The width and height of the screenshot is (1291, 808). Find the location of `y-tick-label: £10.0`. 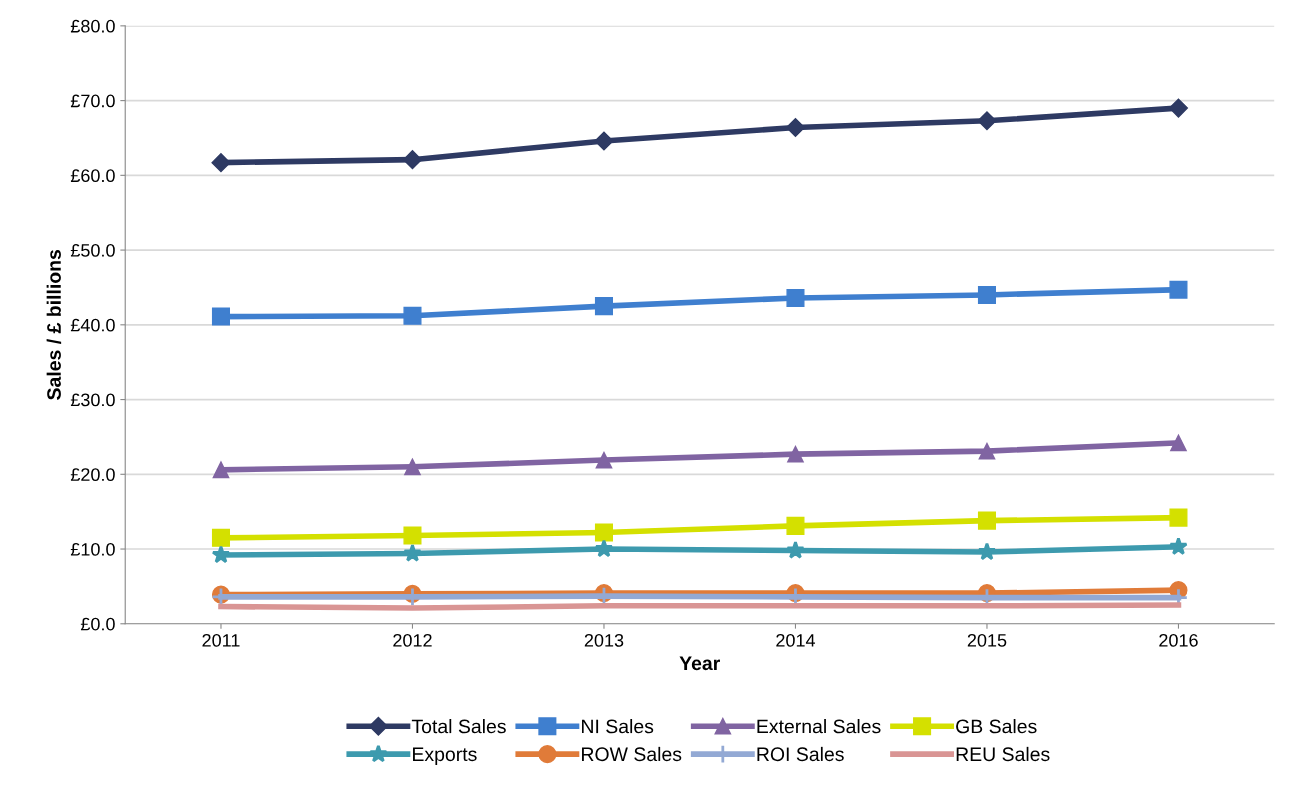

y-tick-label: £10.0 is located at coordinates (92, 549).